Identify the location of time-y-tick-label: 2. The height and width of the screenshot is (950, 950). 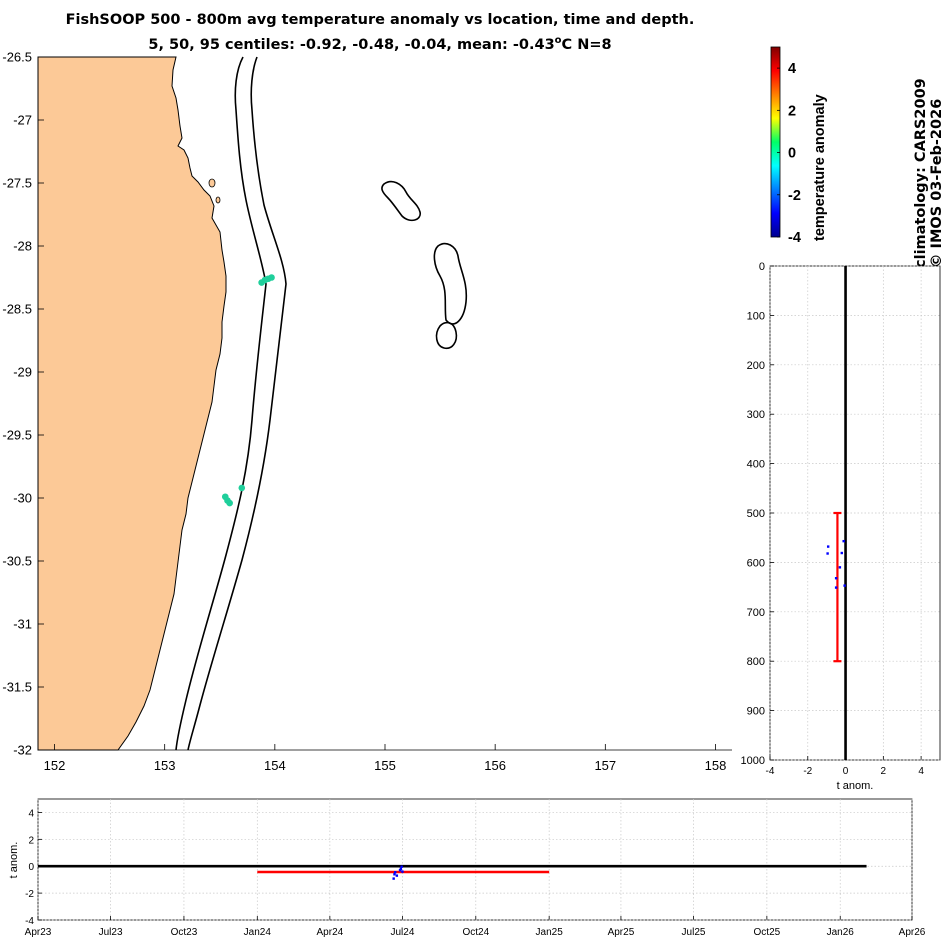
(31, 840).